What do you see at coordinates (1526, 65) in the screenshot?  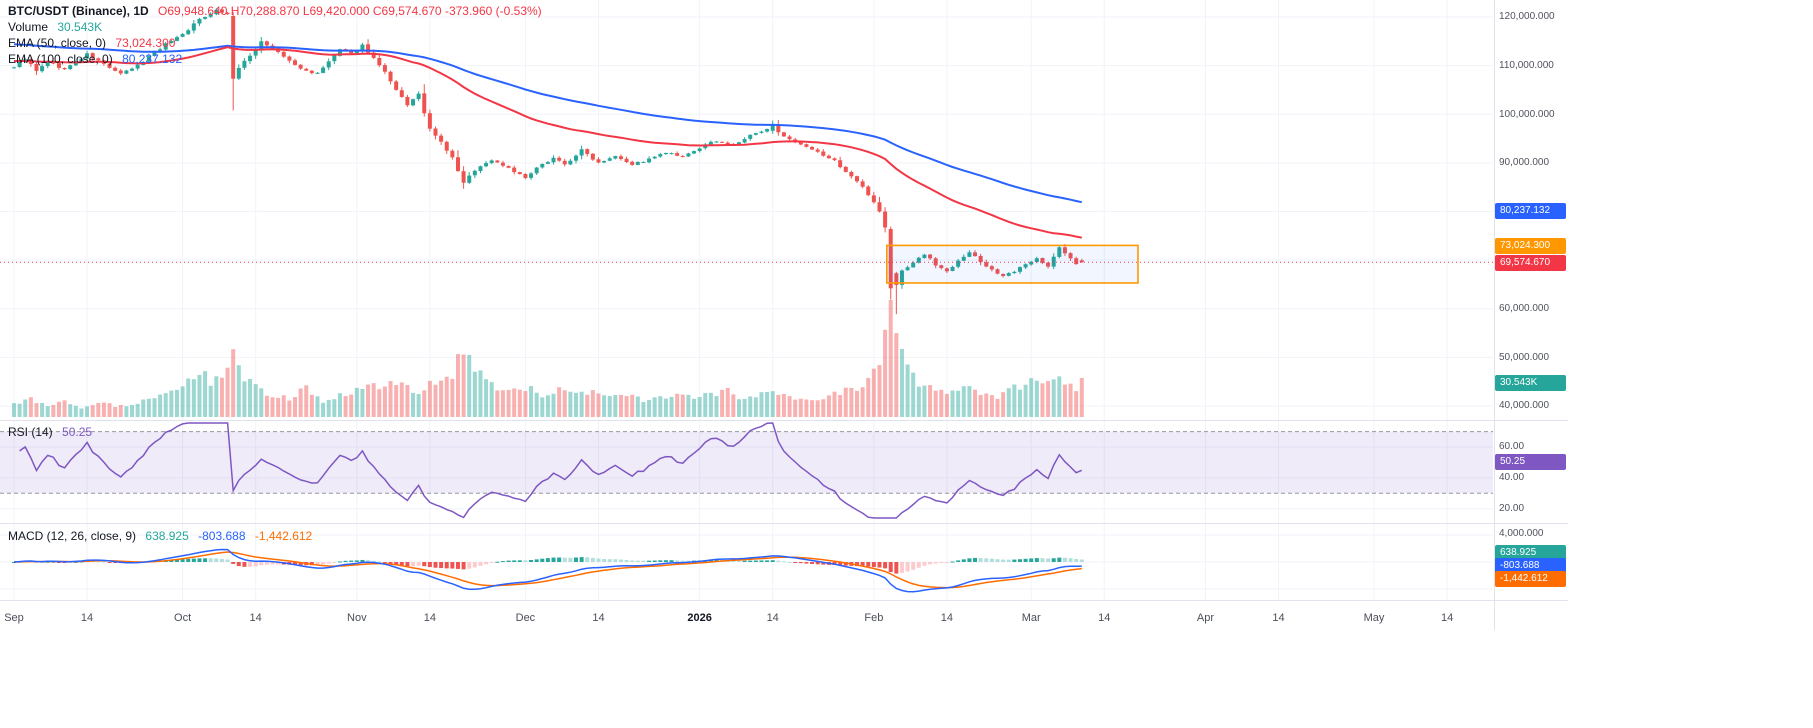 I see `price-tick: 110,000.000` at bounding box center [1526, 65].